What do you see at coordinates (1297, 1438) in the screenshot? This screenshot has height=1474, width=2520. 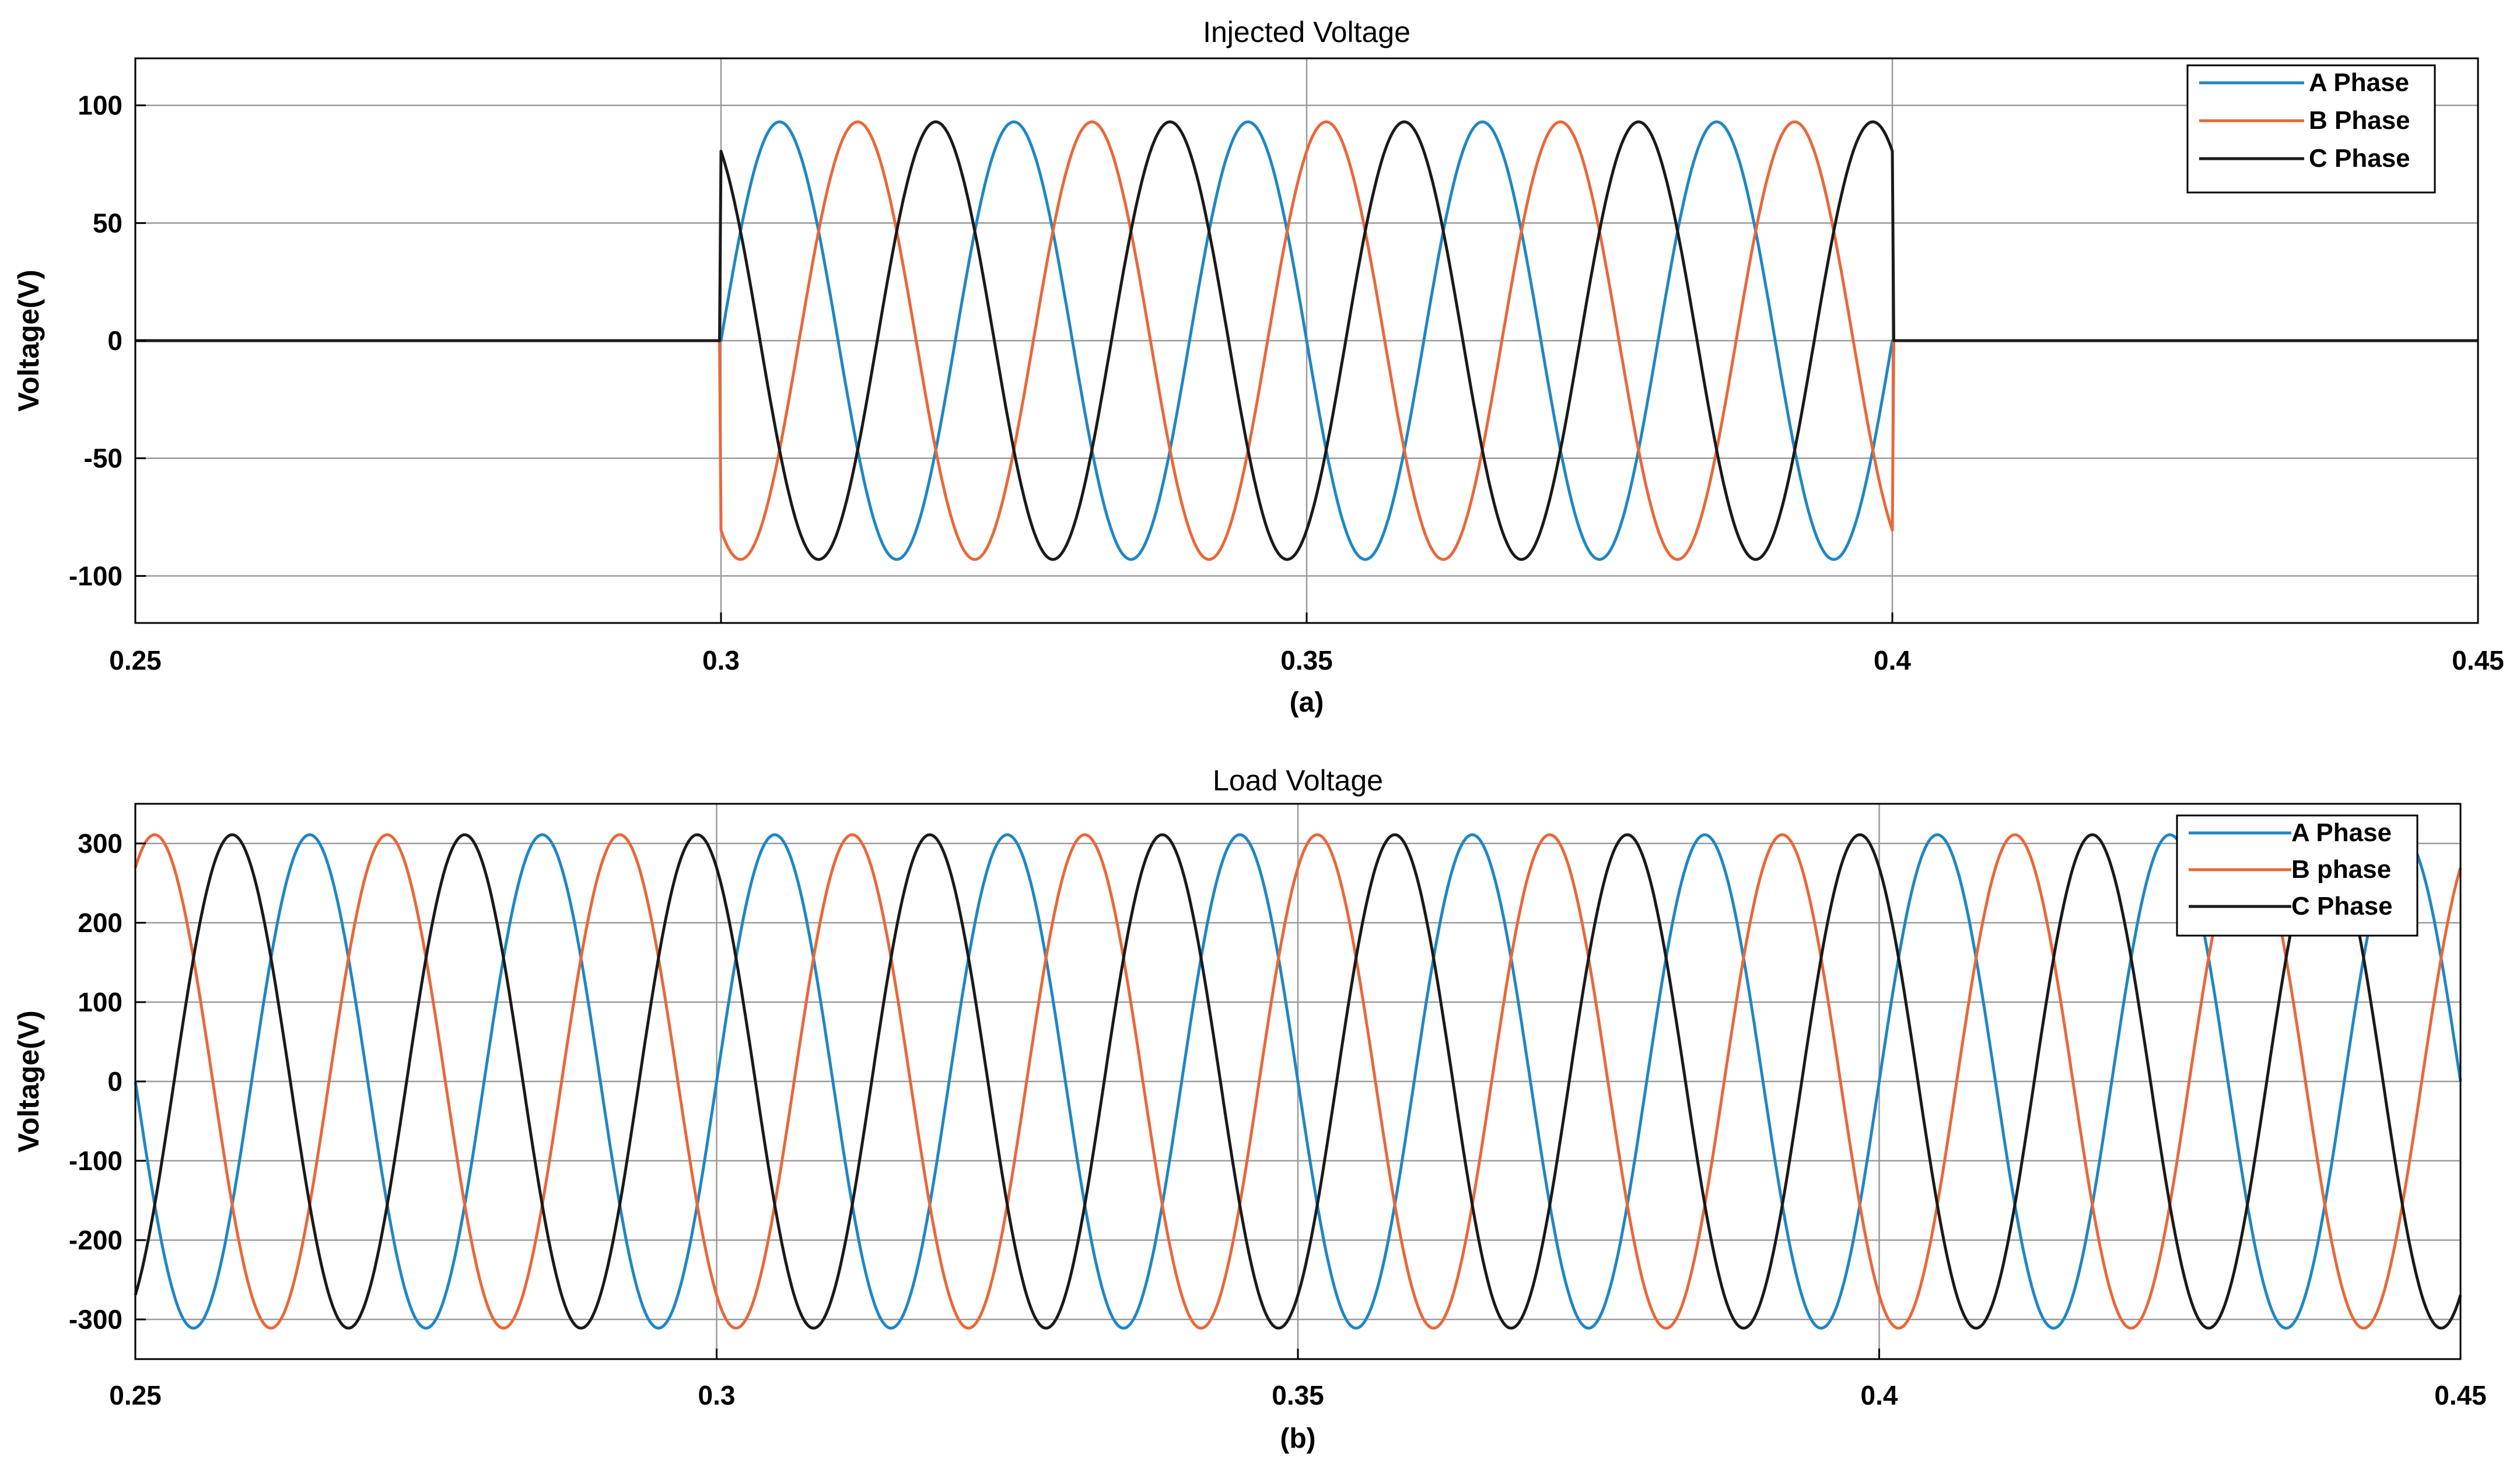 I see `panel-caption: (b)` at bounding box center [1297, 1438].